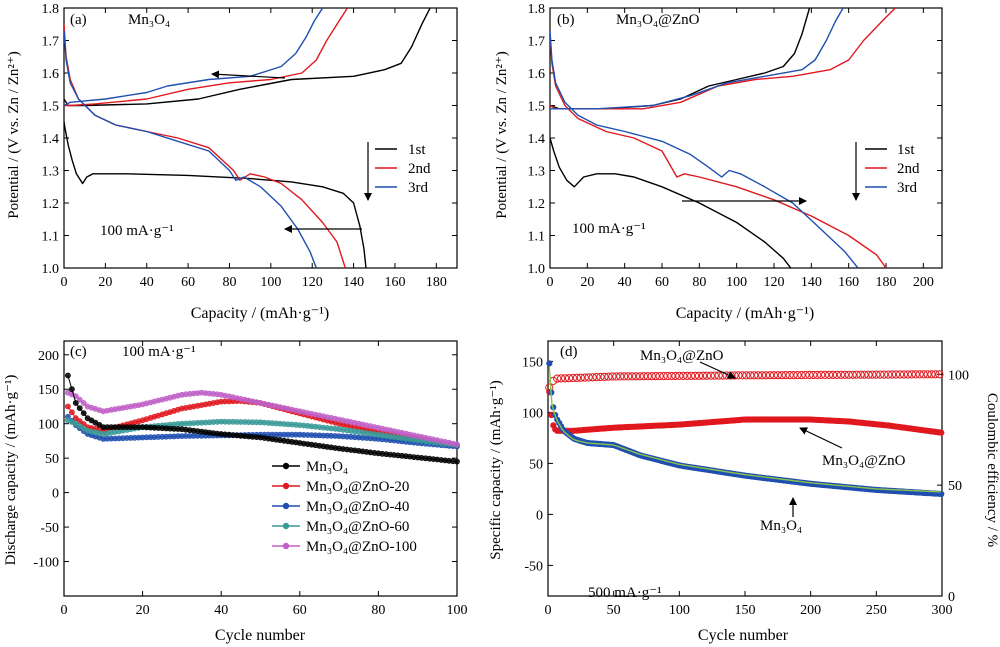  I want to click on panel-b-xlabel: Capacity / (mAh·g⁻¹), so click(745, 313).